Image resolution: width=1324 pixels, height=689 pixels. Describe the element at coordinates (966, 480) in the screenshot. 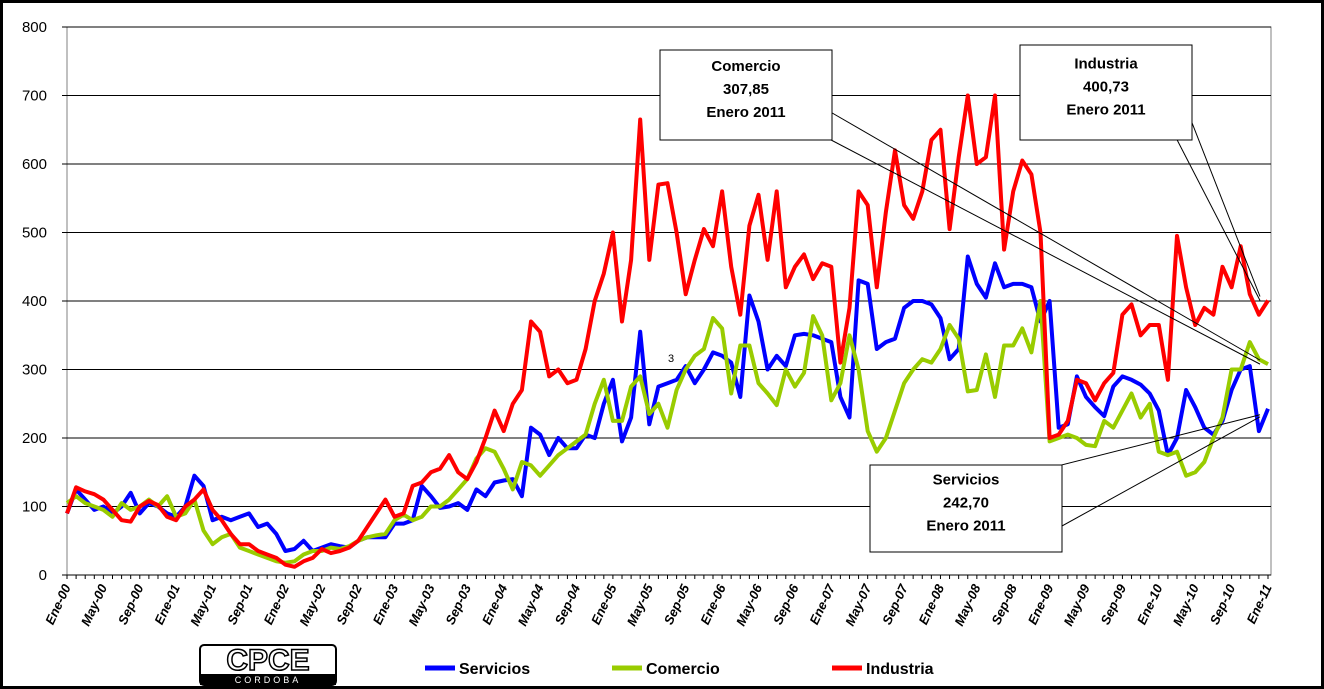

I see `annotation-text: Servicios` at that location.